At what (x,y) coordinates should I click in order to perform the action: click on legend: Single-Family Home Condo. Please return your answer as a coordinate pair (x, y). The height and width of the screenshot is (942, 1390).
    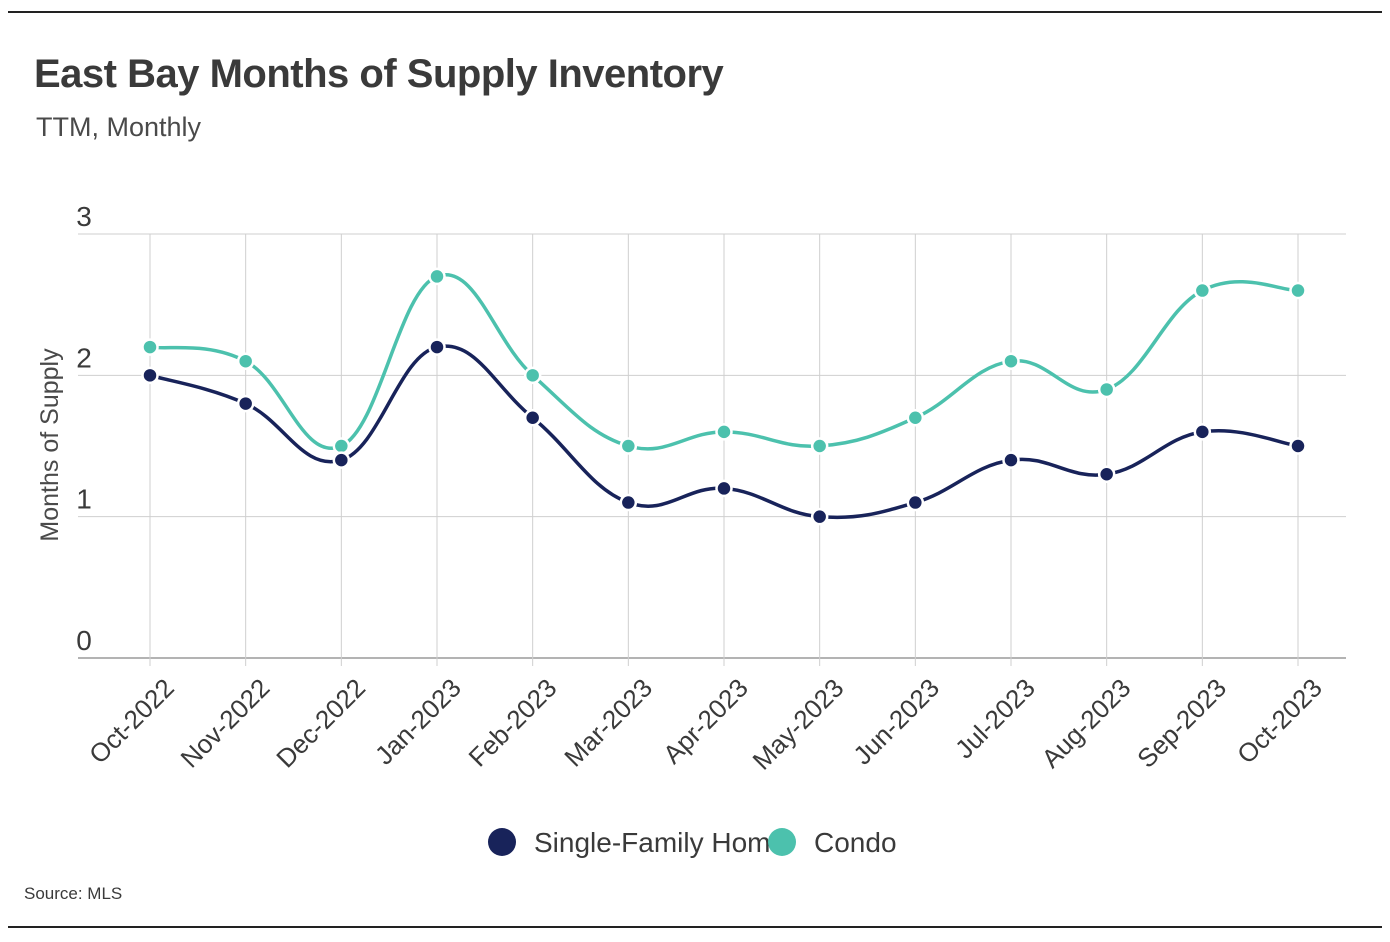
    Looking at the image, I should click on (692, 842).